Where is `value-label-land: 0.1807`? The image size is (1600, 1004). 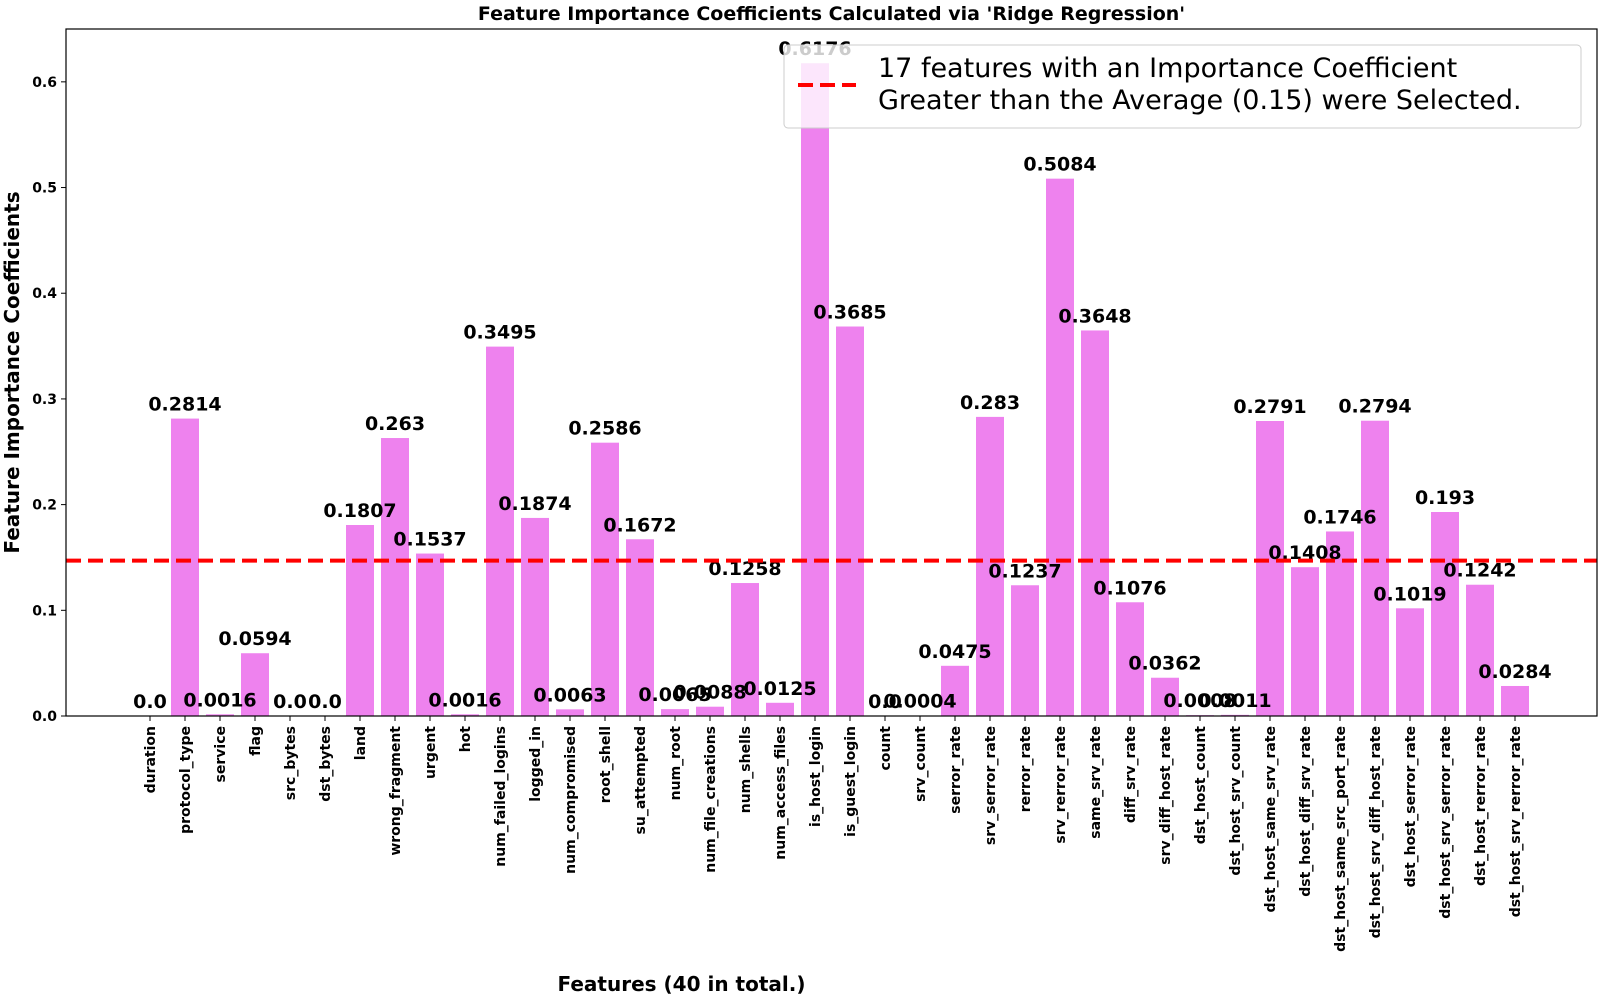
value-label-land: 0.1807 is located at coordinates (359, 511).